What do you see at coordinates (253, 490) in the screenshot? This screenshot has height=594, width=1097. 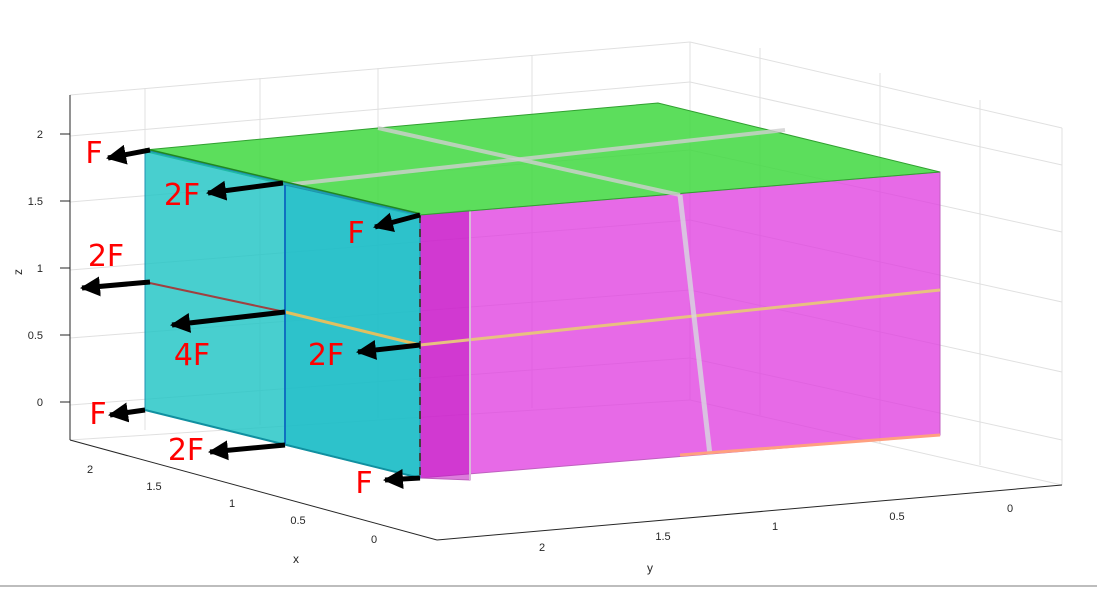 I see `x-axis-line` at bounding box center [253, 490].